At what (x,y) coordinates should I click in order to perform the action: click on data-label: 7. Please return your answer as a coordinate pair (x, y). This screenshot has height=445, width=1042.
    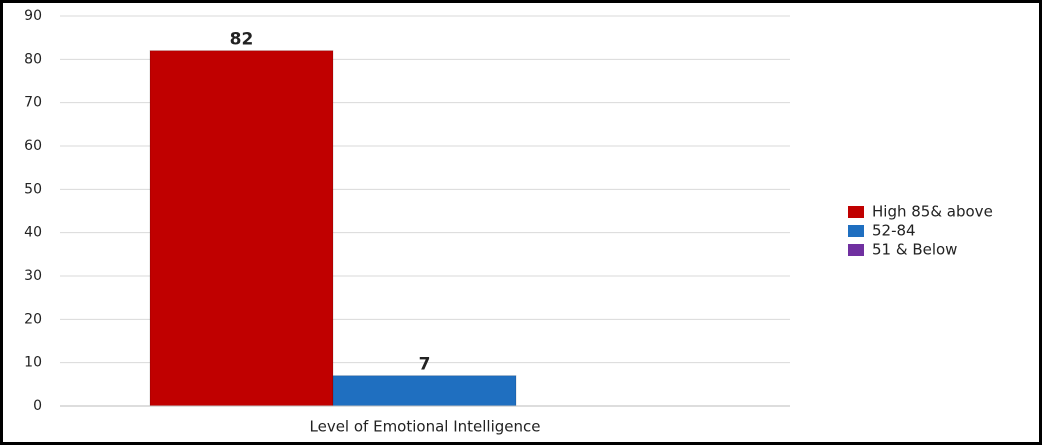
    Looking at the image, I should click on (425, 365).